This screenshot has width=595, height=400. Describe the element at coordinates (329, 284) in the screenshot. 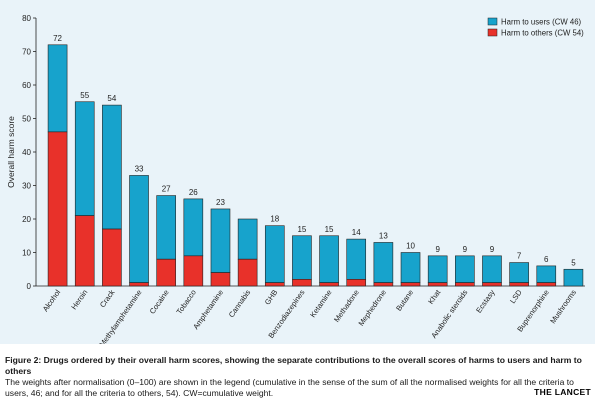

I see `bar-others-ketamine` at that location.